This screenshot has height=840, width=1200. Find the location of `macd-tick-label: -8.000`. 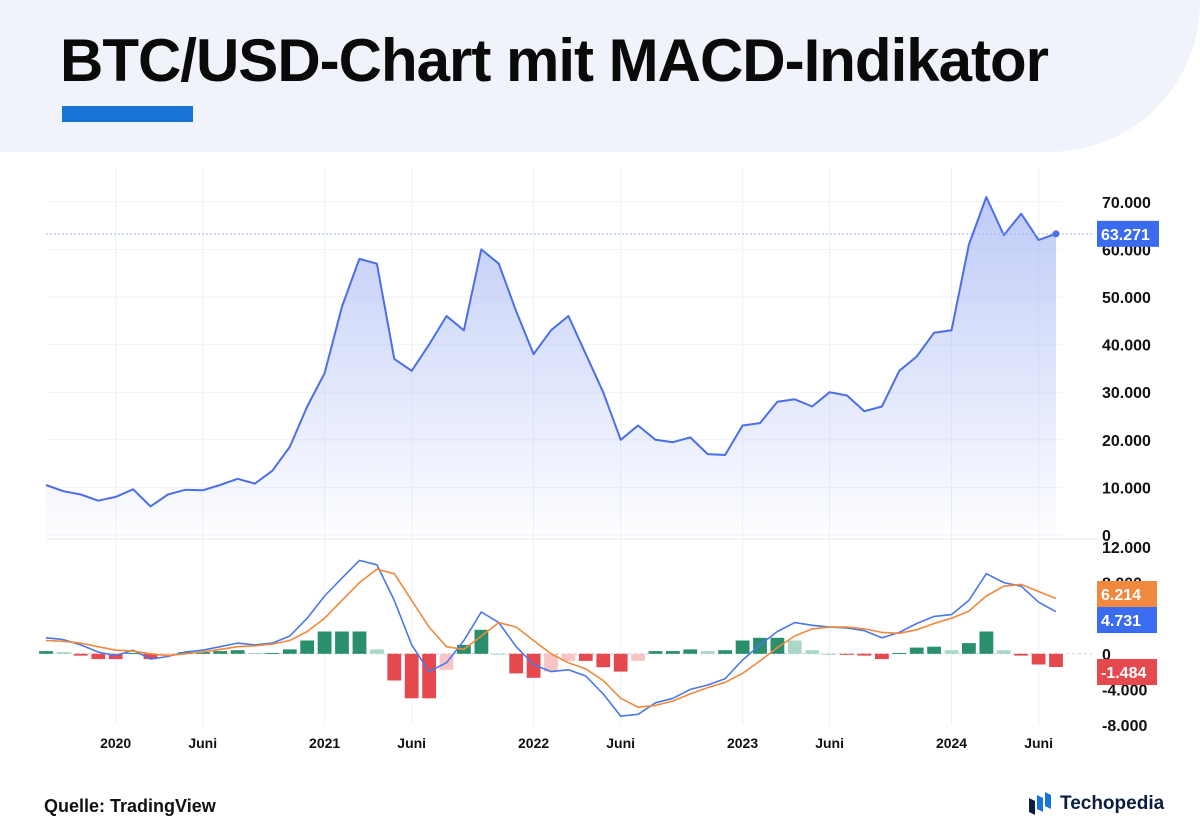

macd-tick-label: -8.000 is located at coordinates (1124, 726).